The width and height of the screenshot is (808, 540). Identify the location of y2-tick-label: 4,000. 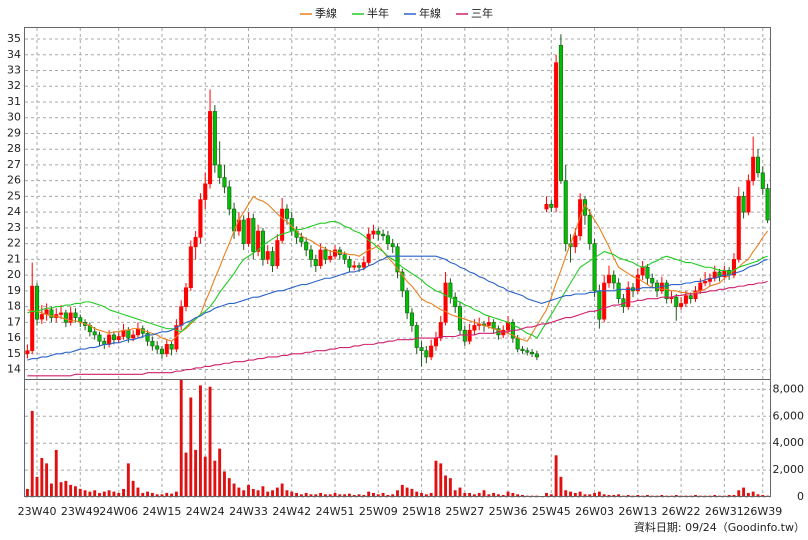
(789, 442).